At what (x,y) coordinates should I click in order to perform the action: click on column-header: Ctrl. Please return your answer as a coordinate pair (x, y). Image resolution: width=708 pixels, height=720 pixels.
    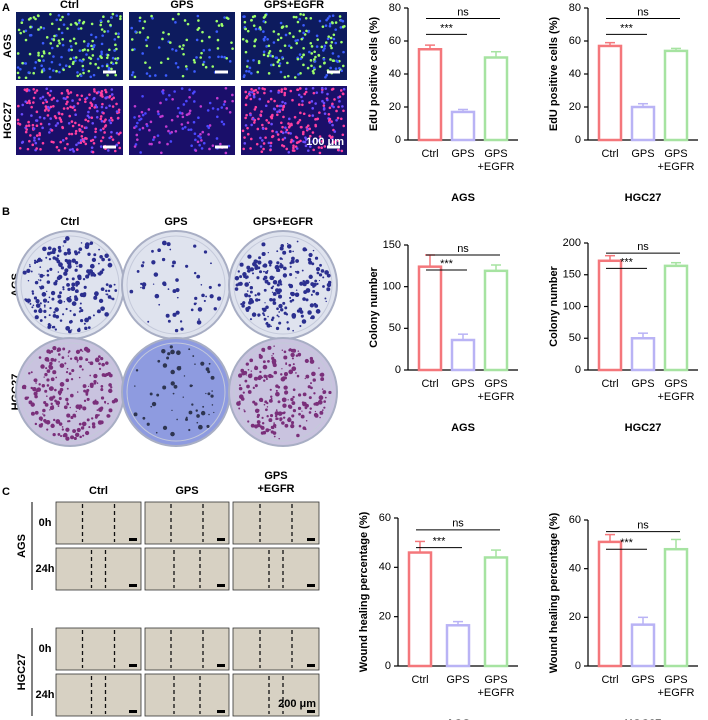
    Looking at the image, I should click on (69, 5).